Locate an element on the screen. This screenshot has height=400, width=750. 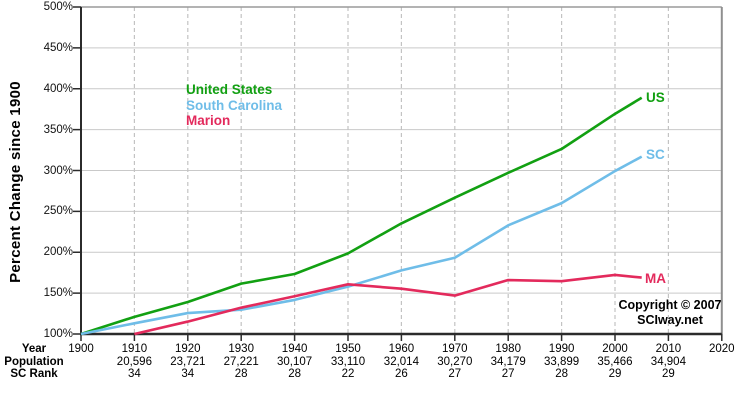
table-row-label: Population is located at coordinates (34, 361).